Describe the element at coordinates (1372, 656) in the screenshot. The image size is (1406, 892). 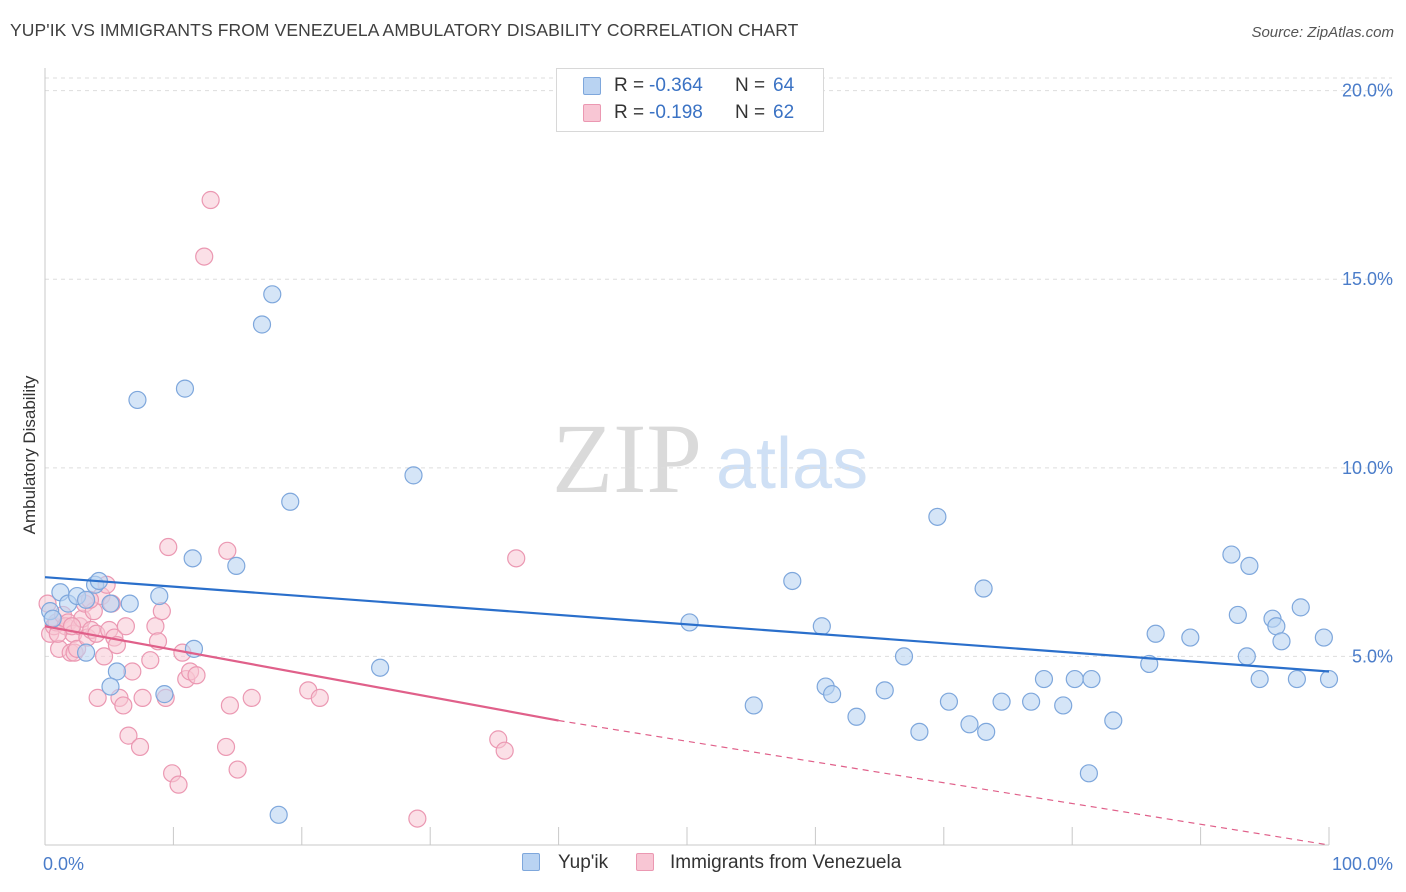
I see `y-tick-label: 5.0%` at that location.